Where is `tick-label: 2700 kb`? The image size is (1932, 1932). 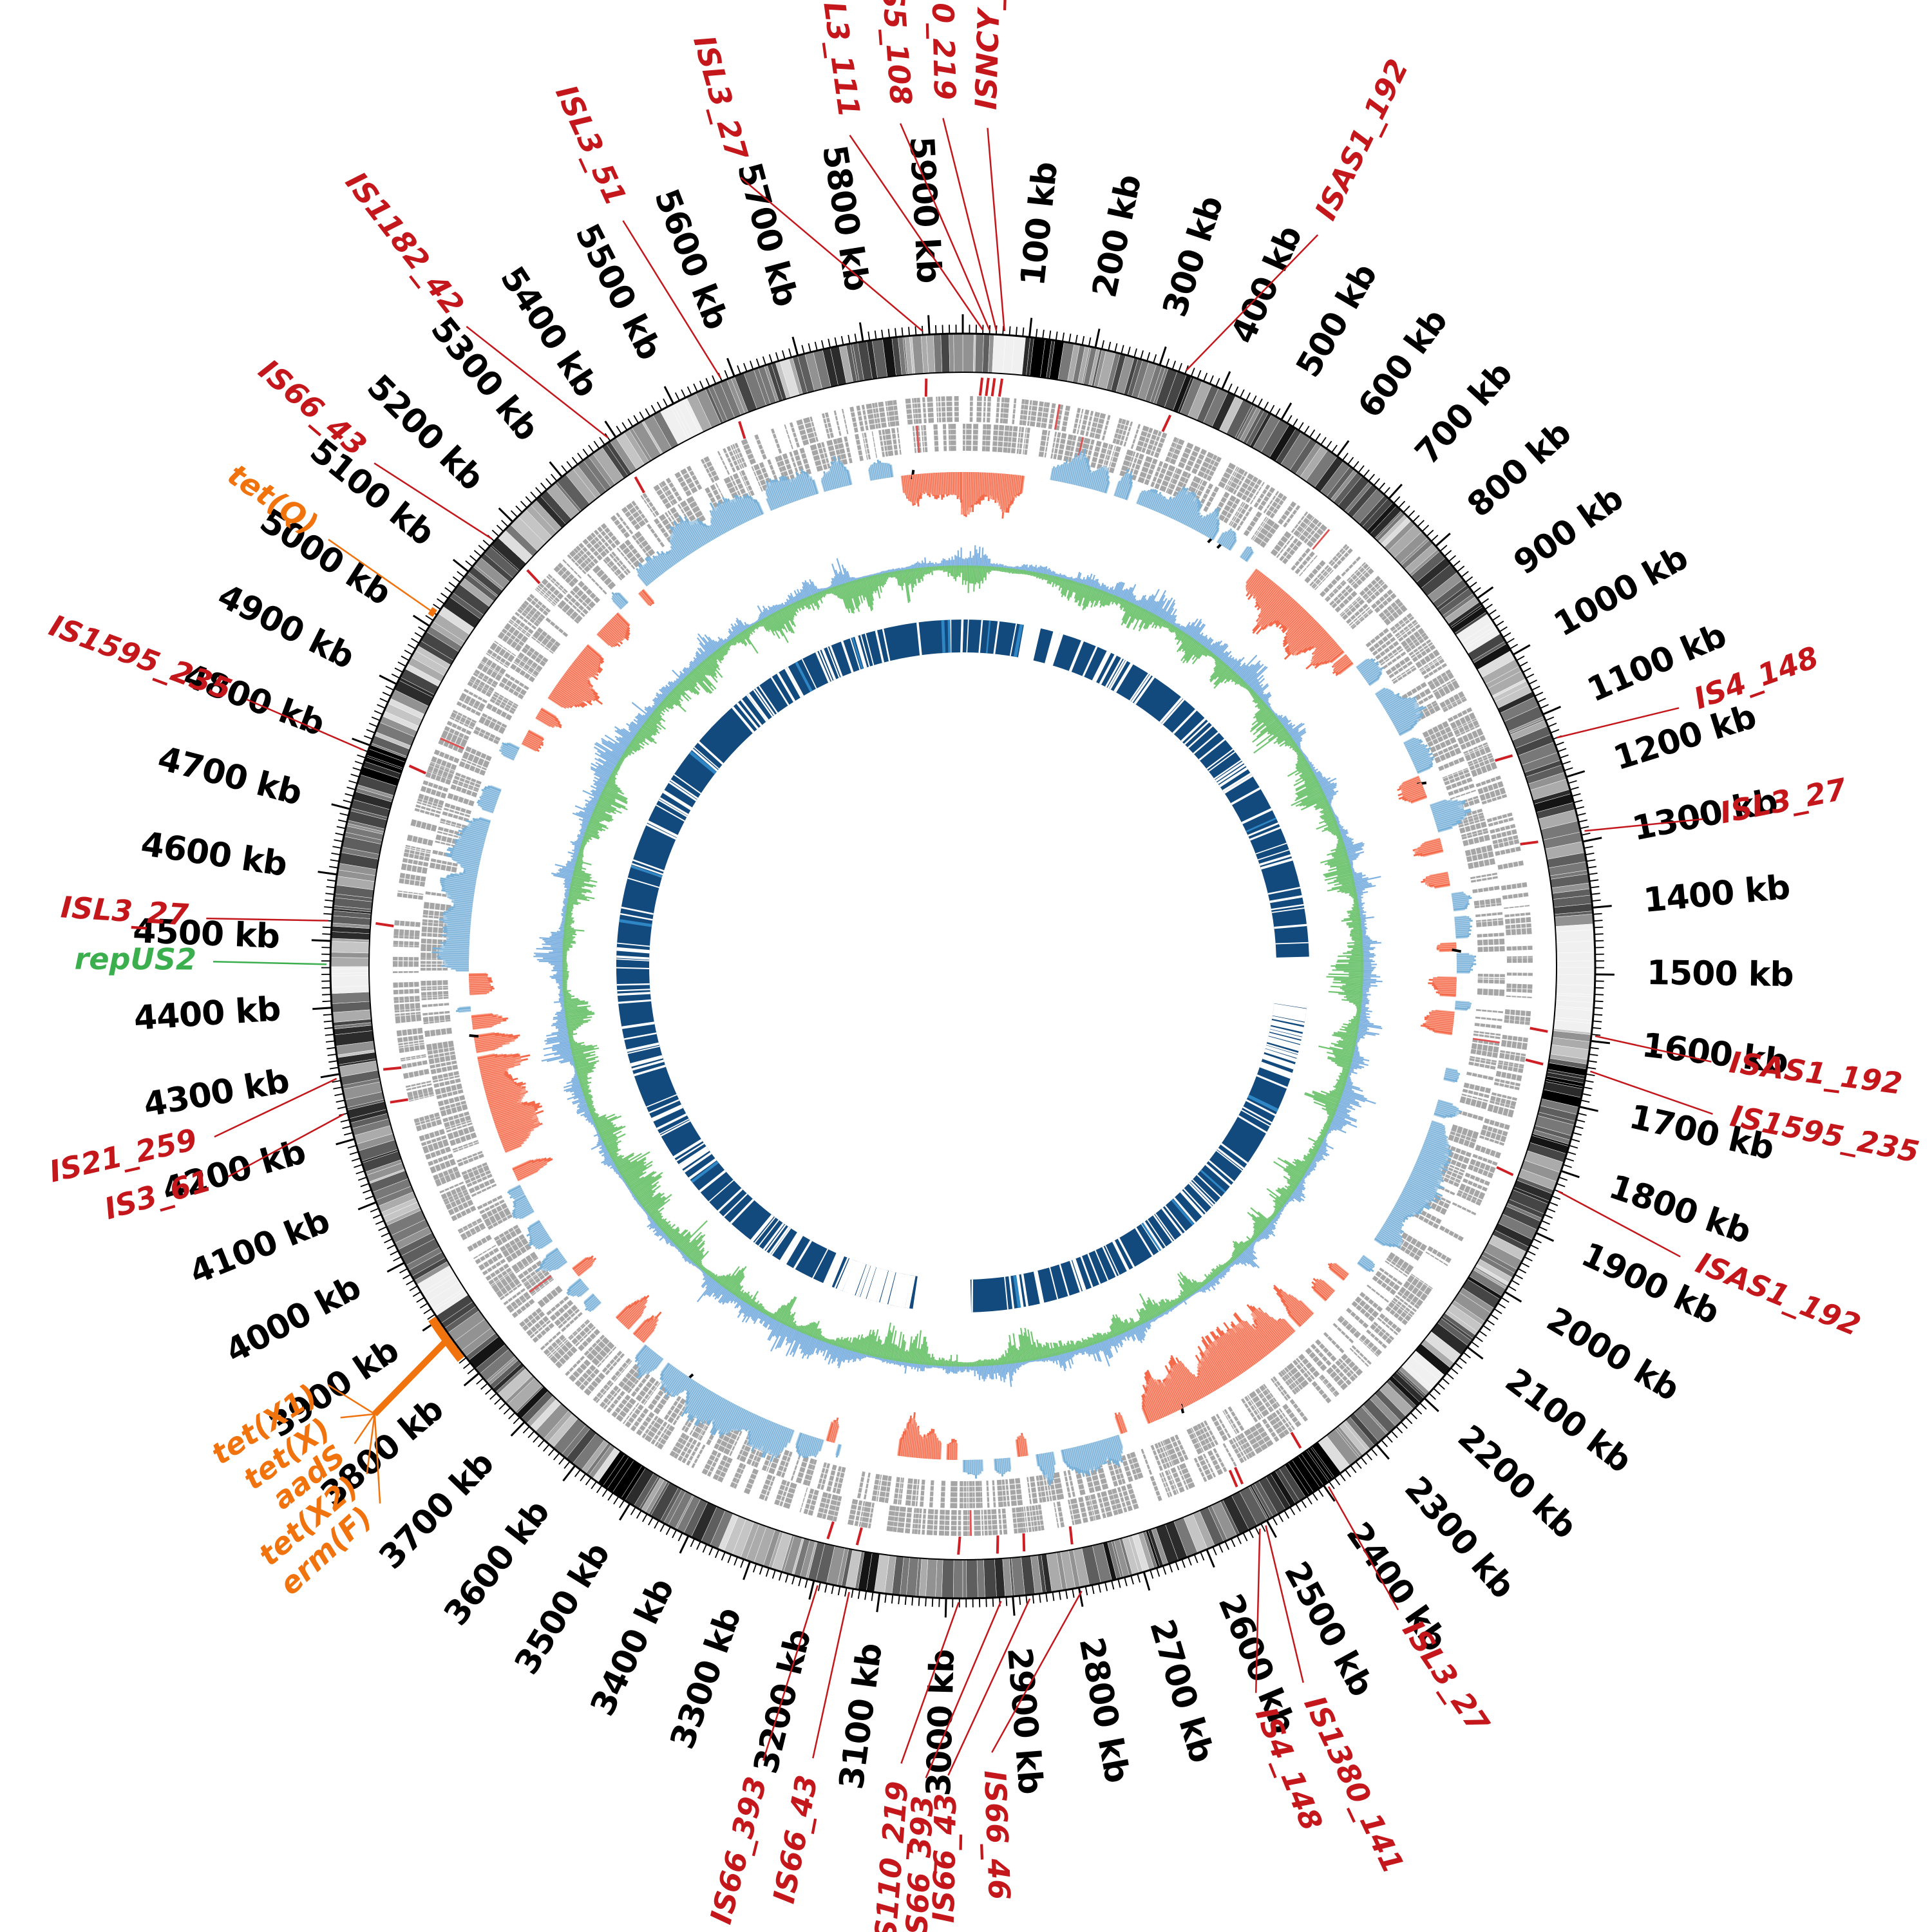 tick-label: 2700 kb is located at coordinates (1181, 1690).